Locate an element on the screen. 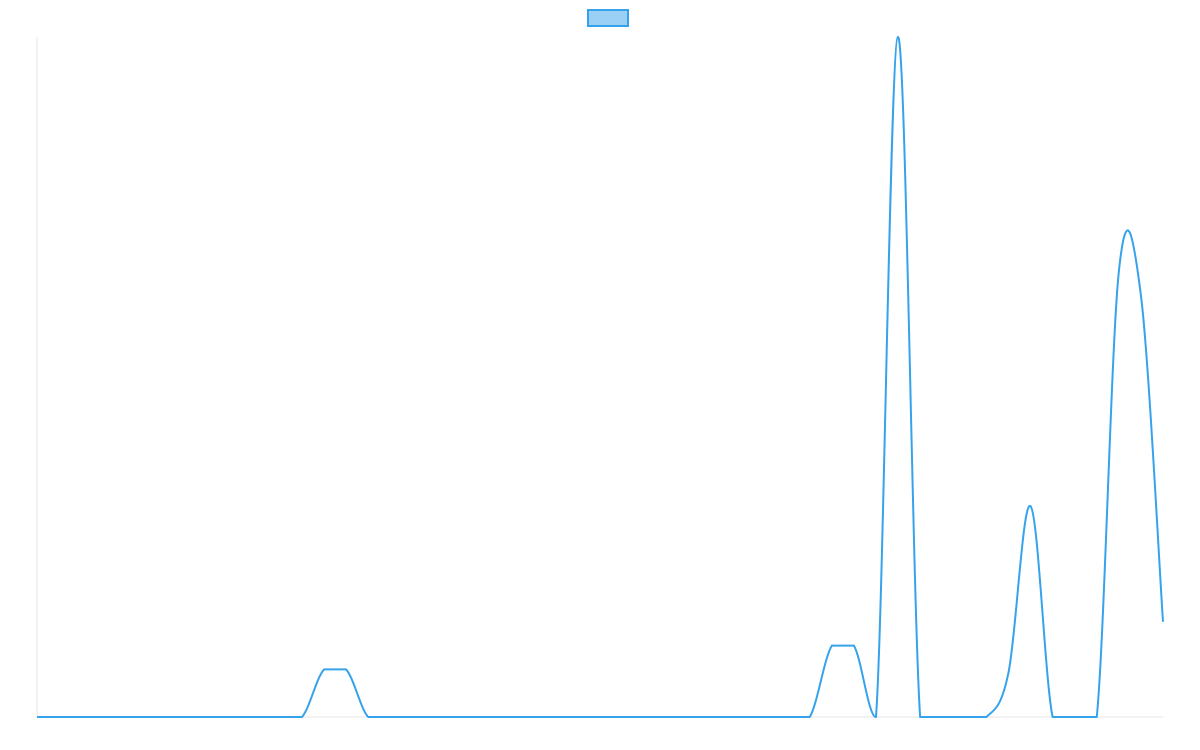  legend-item is located at coordinates (608, 18).